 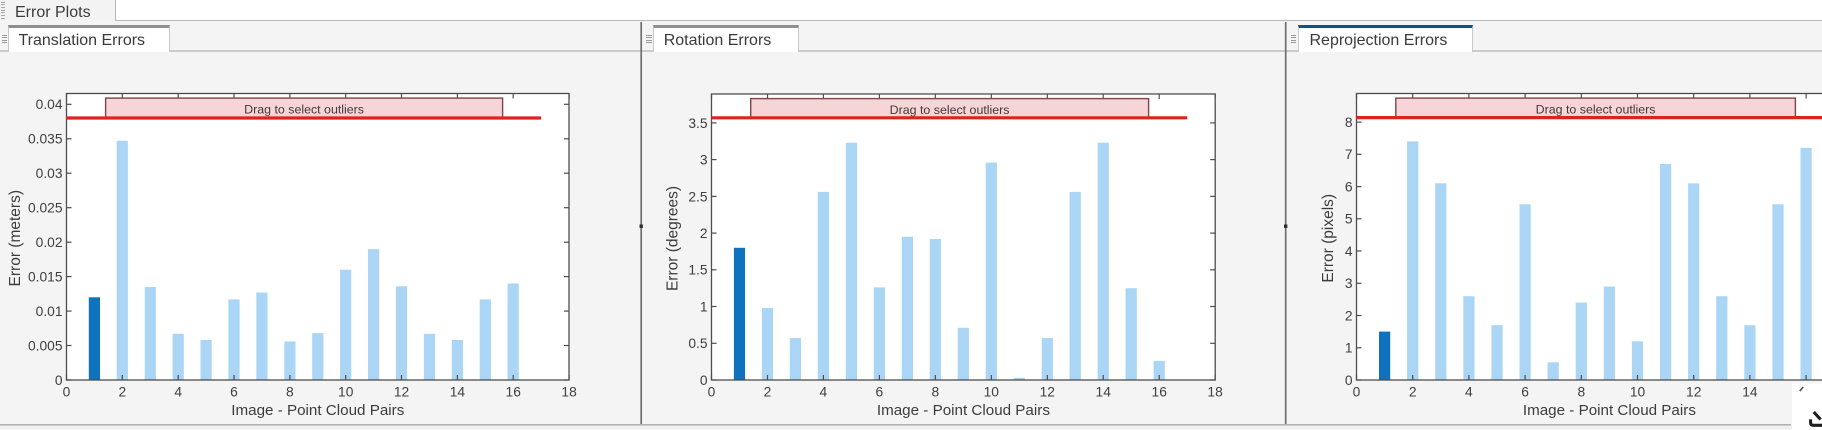 What do you see at coordinates (1349, 154) in the screenshot?
I see `svg-text: 7` at bounding box center [1349, 154].